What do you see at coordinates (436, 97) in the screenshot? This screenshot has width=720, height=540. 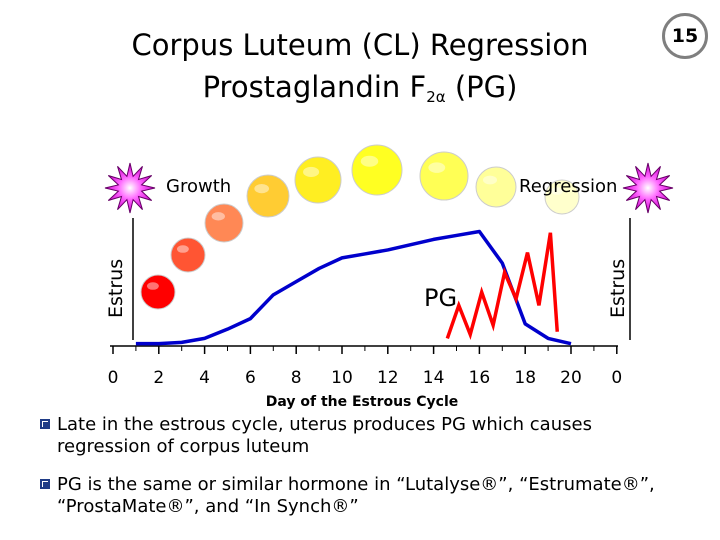 I see `subtitle-subscript: 2α` at bounding box center [436, 97].